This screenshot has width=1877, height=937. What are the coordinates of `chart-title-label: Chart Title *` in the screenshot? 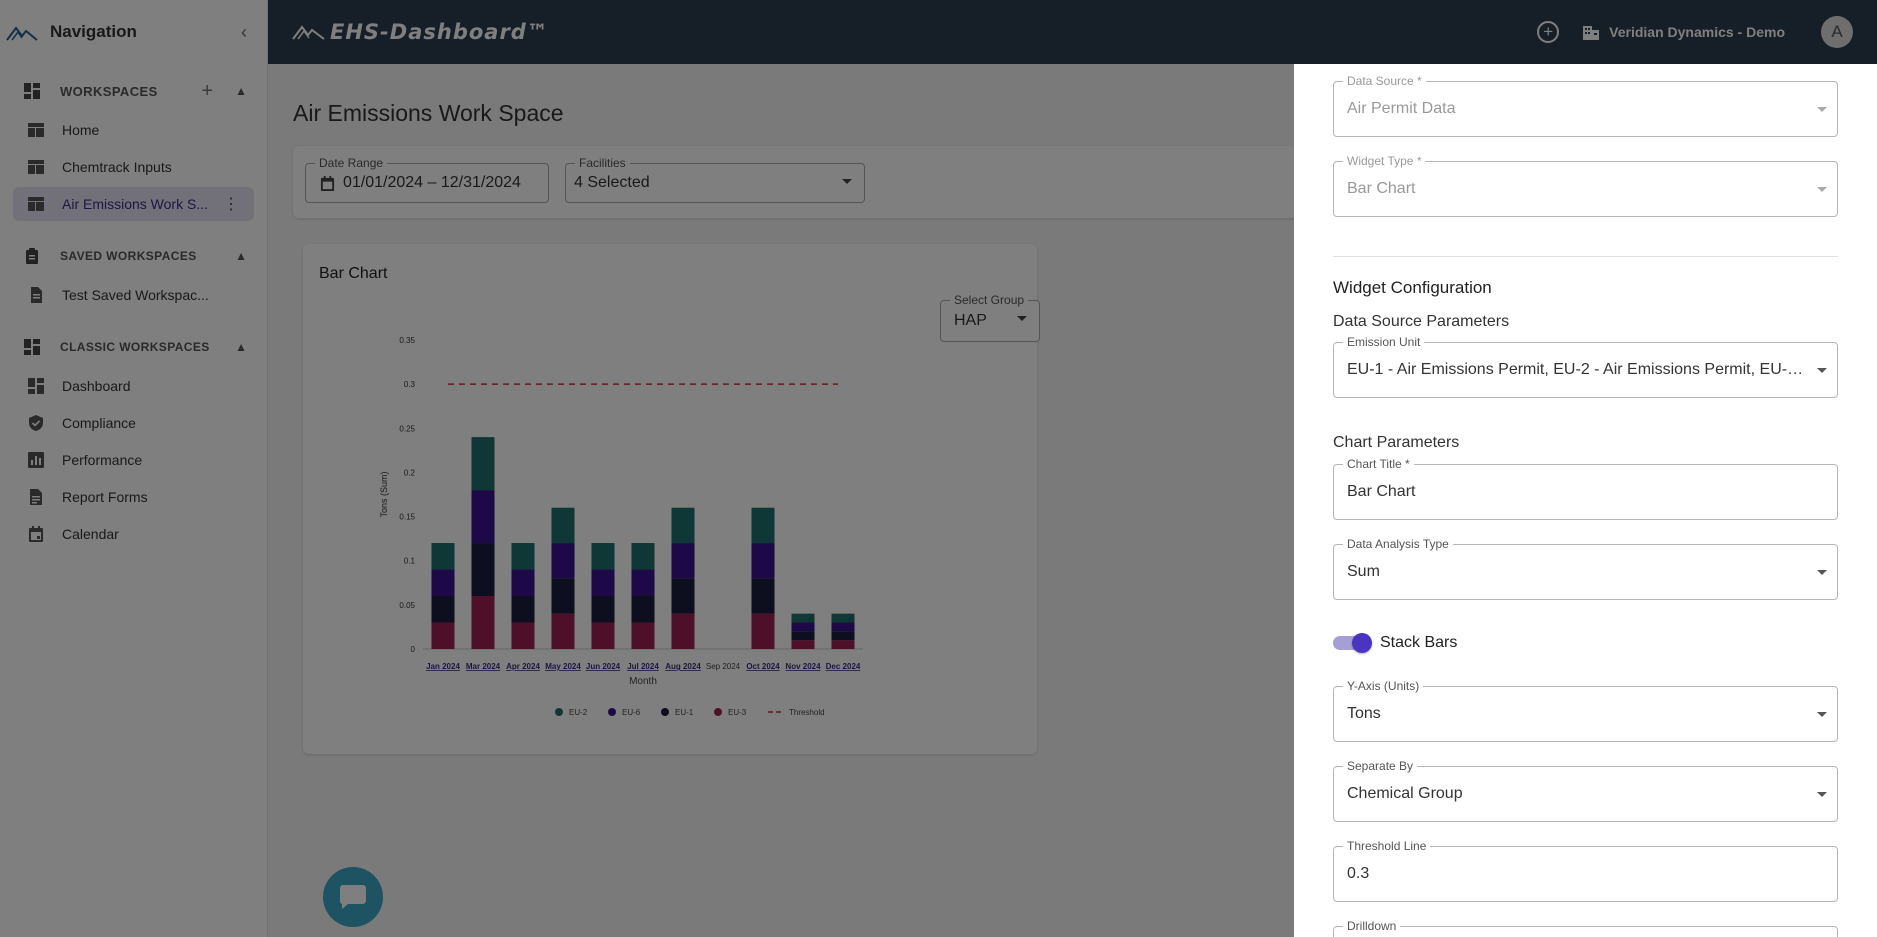 It's located at (1378, 464).